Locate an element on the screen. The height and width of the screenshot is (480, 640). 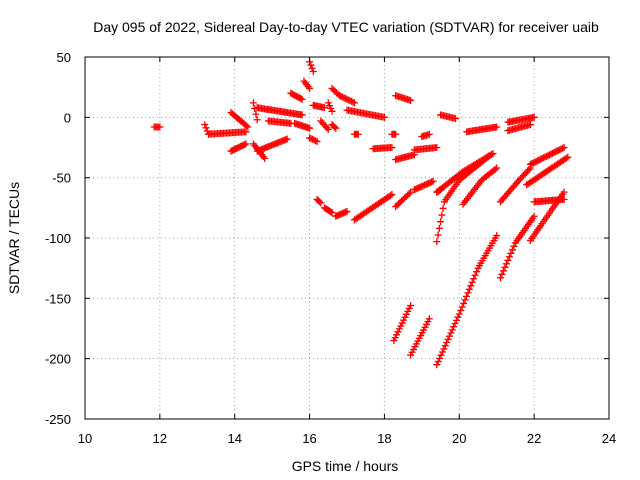
y-tick-label: 50 is located at coordinates (64, 57).